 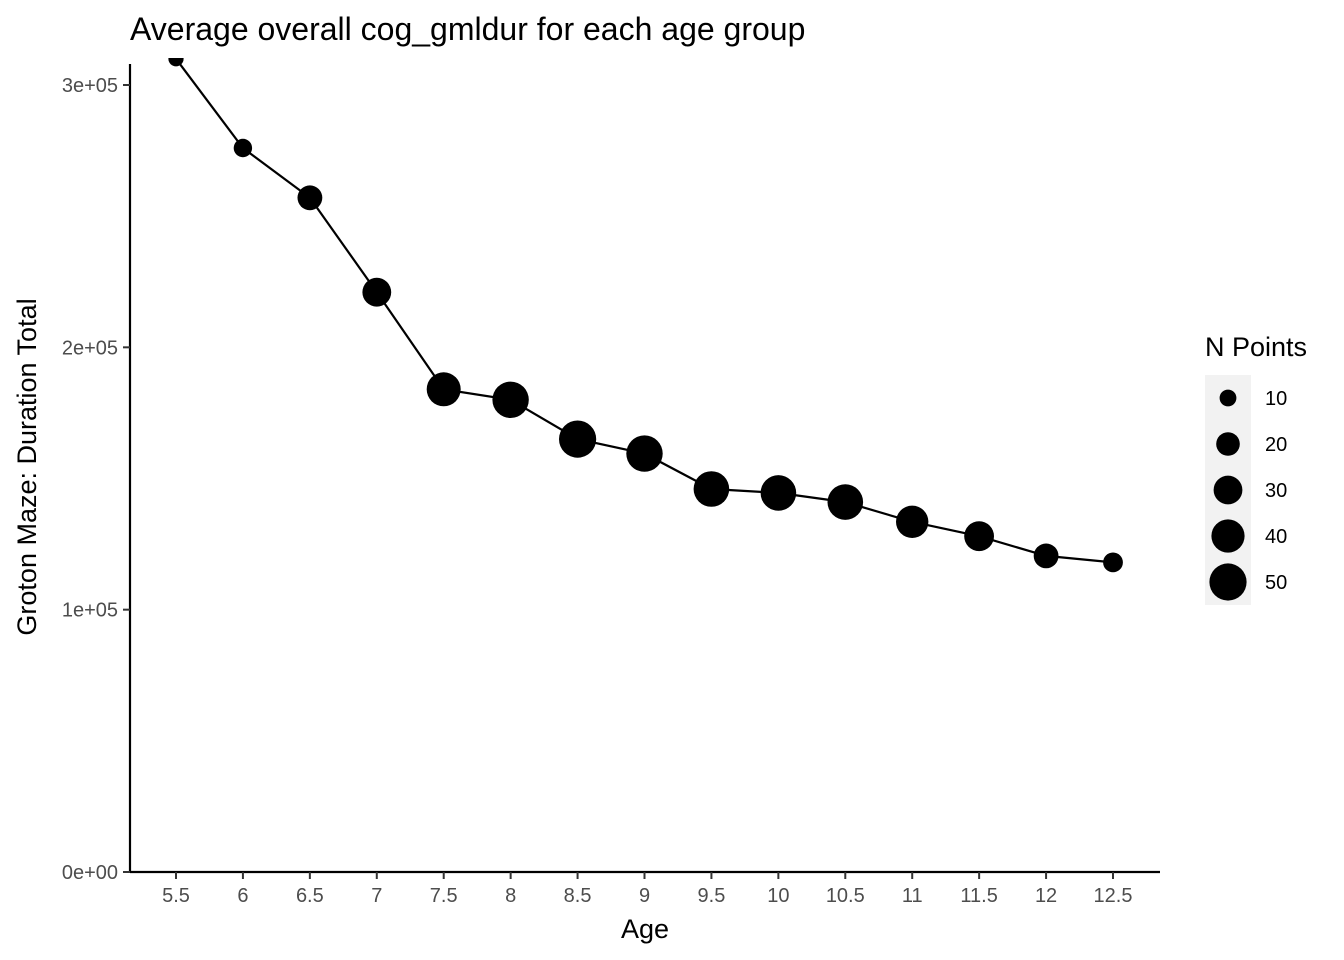 I want to click on x-tick-label: 7.5, so click(x=444, y=896).